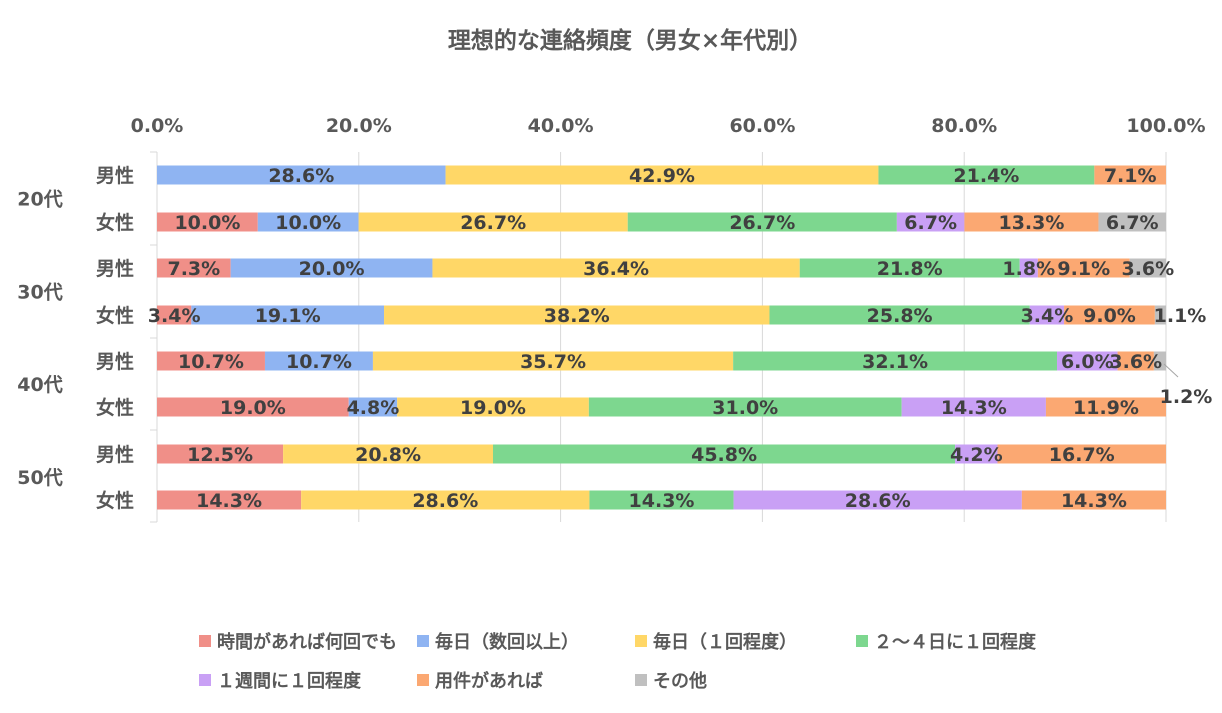  I want to click on data-label: 20.0%, so click(332, 269).